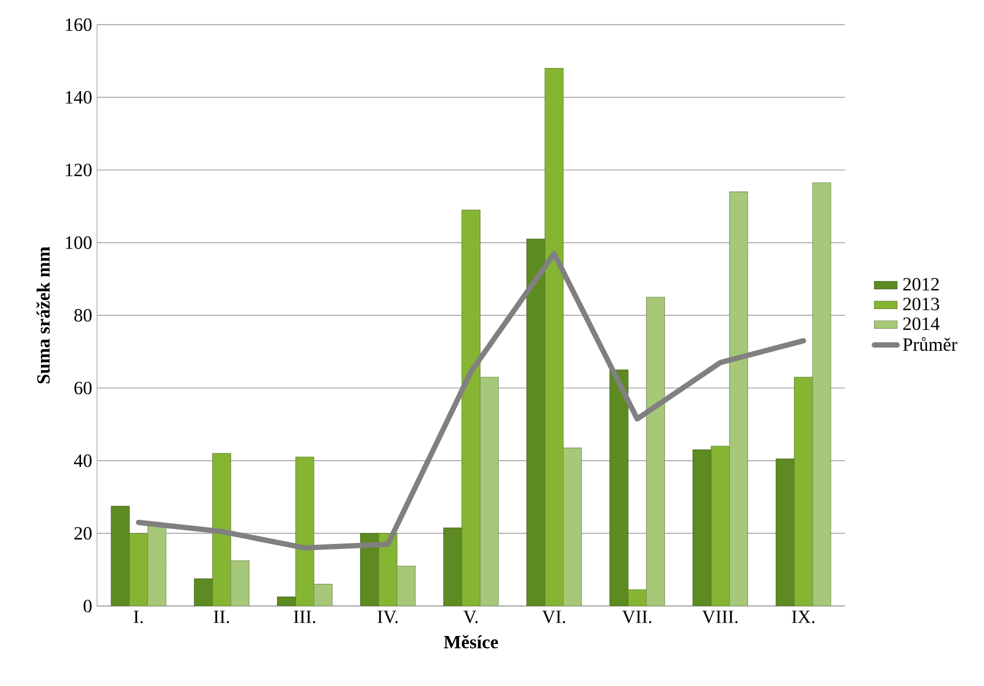  I want to click on x-tick-label: IV., so click(388, 617).